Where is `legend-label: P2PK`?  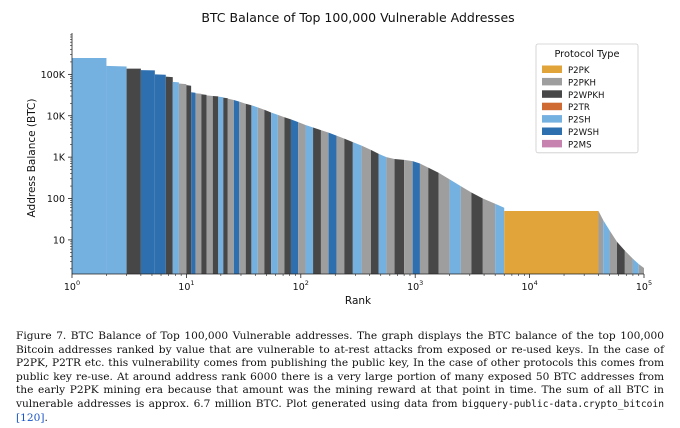
legend-label: P2PK is located at coordinates (579, 71).